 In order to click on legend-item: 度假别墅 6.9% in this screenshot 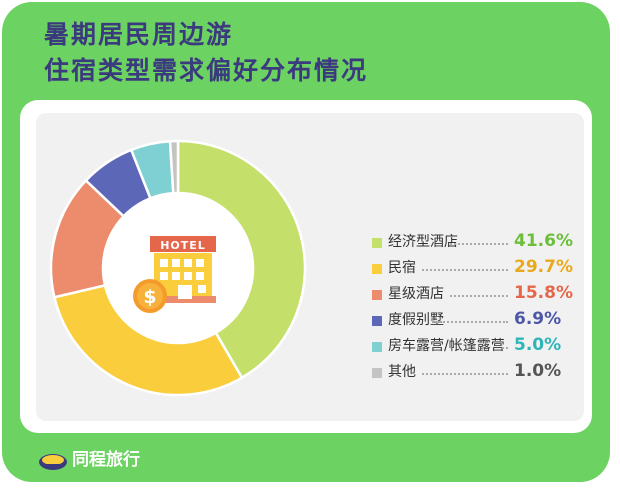, I will do `click(482, 319)`.